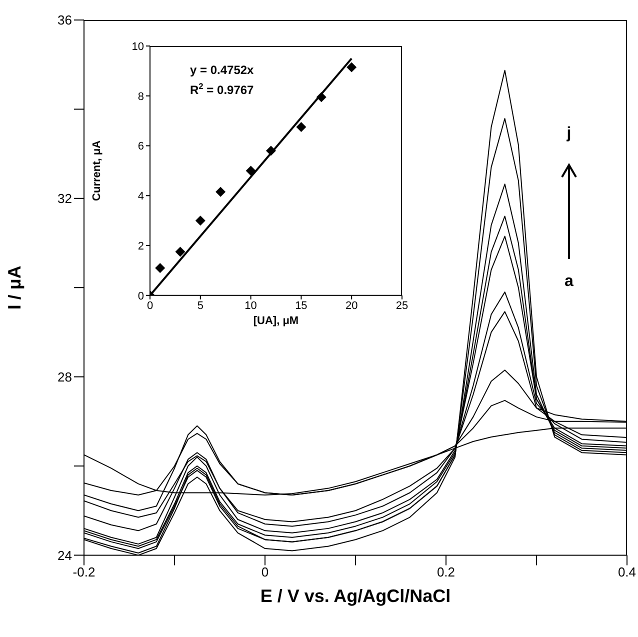 The width and height of the screenshot is (638, 637). What do you see at coordinates (141, 196) in the screenshot?
I see `y-tick-label: 4` at bounding box center [141, 196].